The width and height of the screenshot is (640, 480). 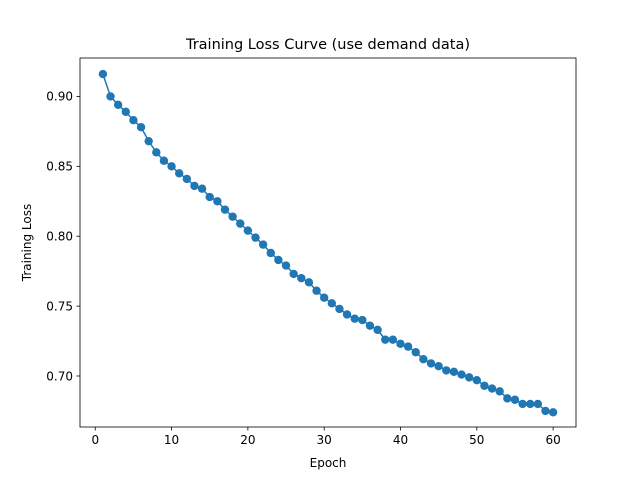 What do you see at coordinates (247, 440) in the screenshot?
I see `x-tick-label: 20` at bounding box center [247, 440].